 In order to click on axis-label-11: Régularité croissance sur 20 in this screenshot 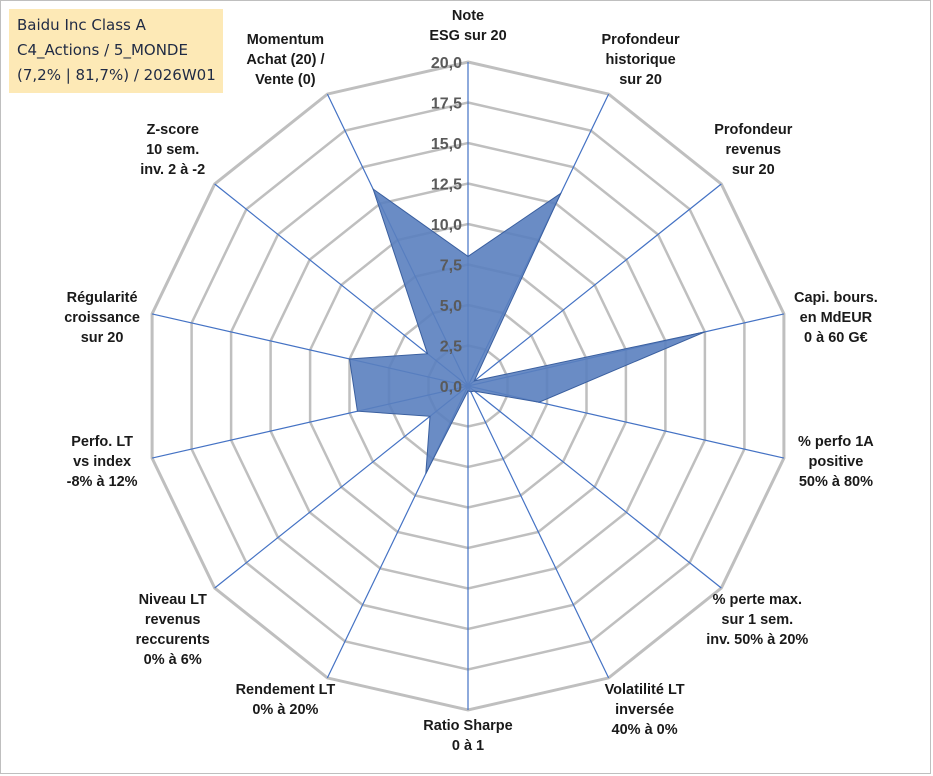, I will do `click(102, 318)`.